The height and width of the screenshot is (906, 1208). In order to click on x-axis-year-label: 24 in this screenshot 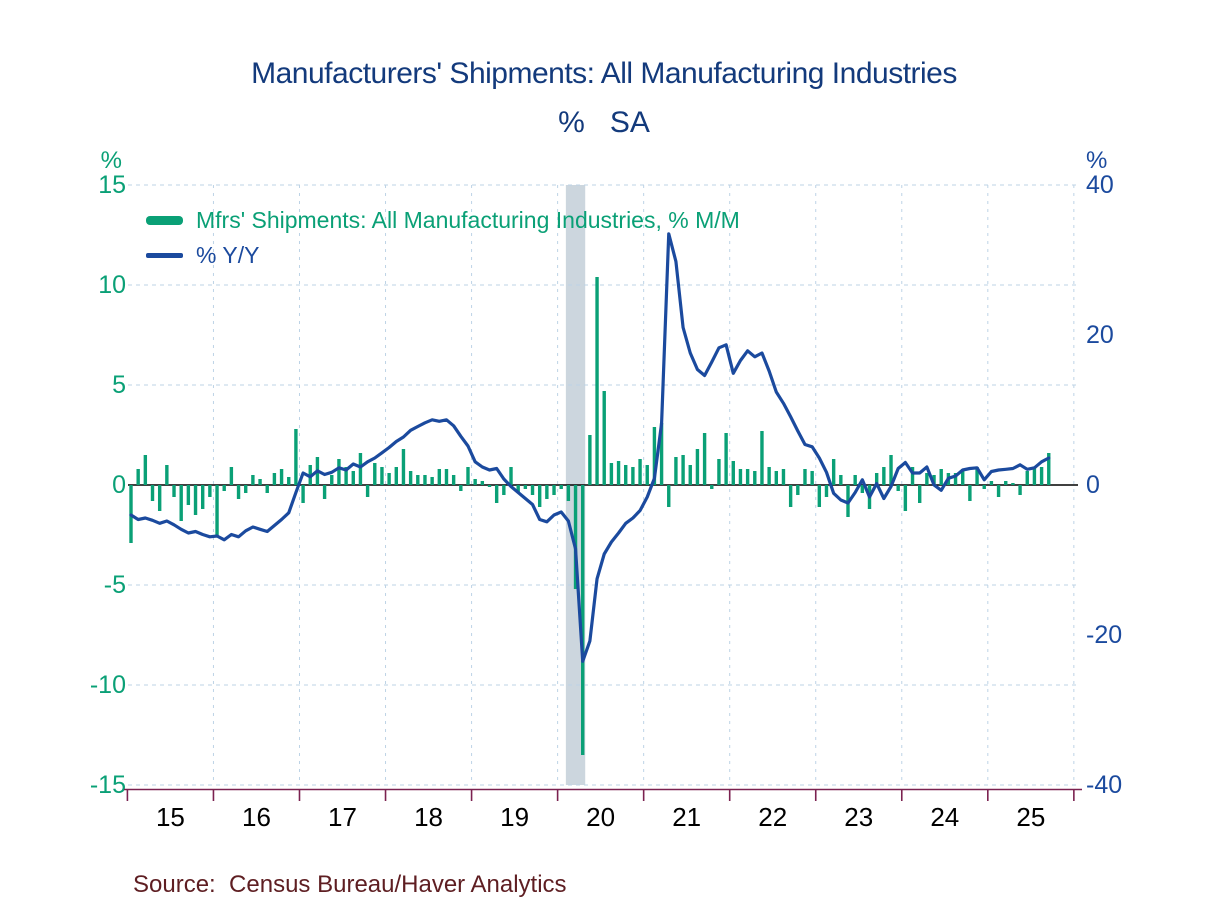, I will do `click(944, 817)`.